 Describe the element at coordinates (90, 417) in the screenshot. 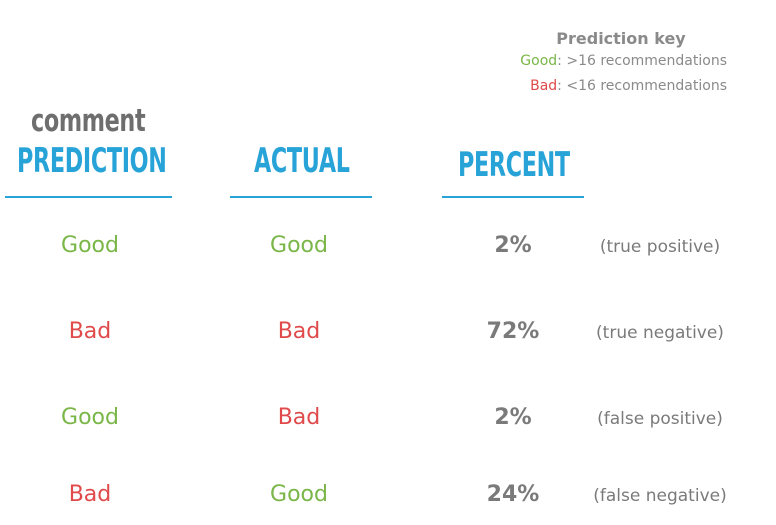

I see `row-3-prediction: Good` at that location.